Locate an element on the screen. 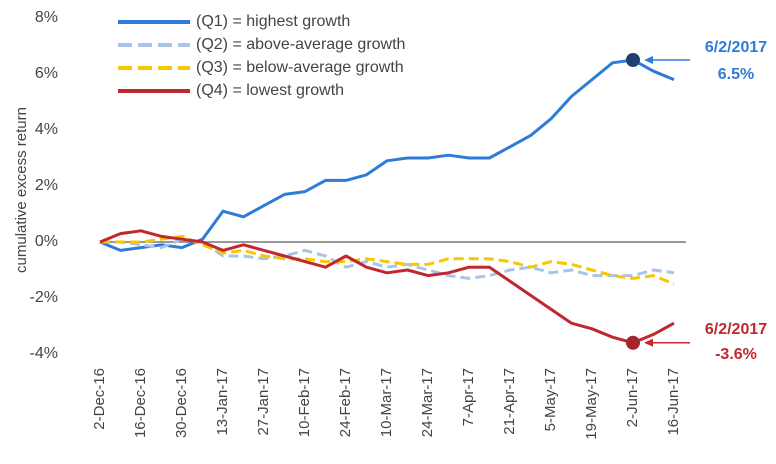 This screenshot has width=776, height=464. legend-label: (Q1) = highest growth is located at coordinates (273, 21).